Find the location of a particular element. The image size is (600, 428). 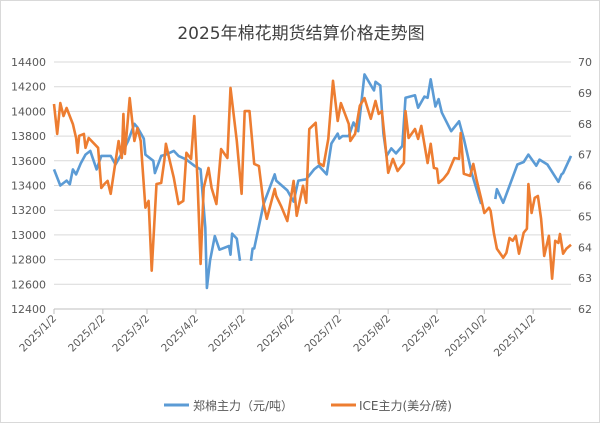

x-tick-label: 2025/4/2 is located at coordinates (180, 334).